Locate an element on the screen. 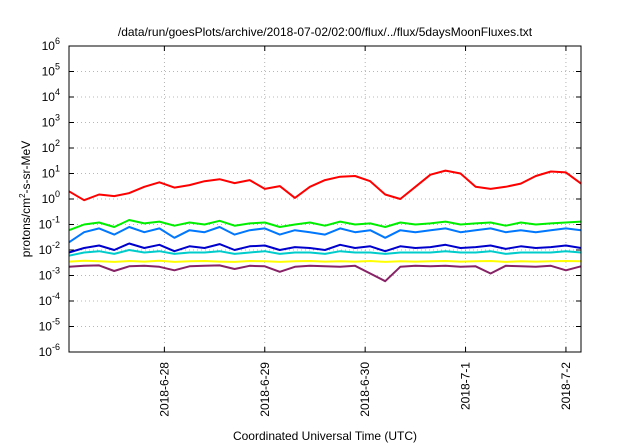 The width and height of the screenshot is (640, 448). x-tick-label: 2018-7-2 is located at coordinates (566, 386).